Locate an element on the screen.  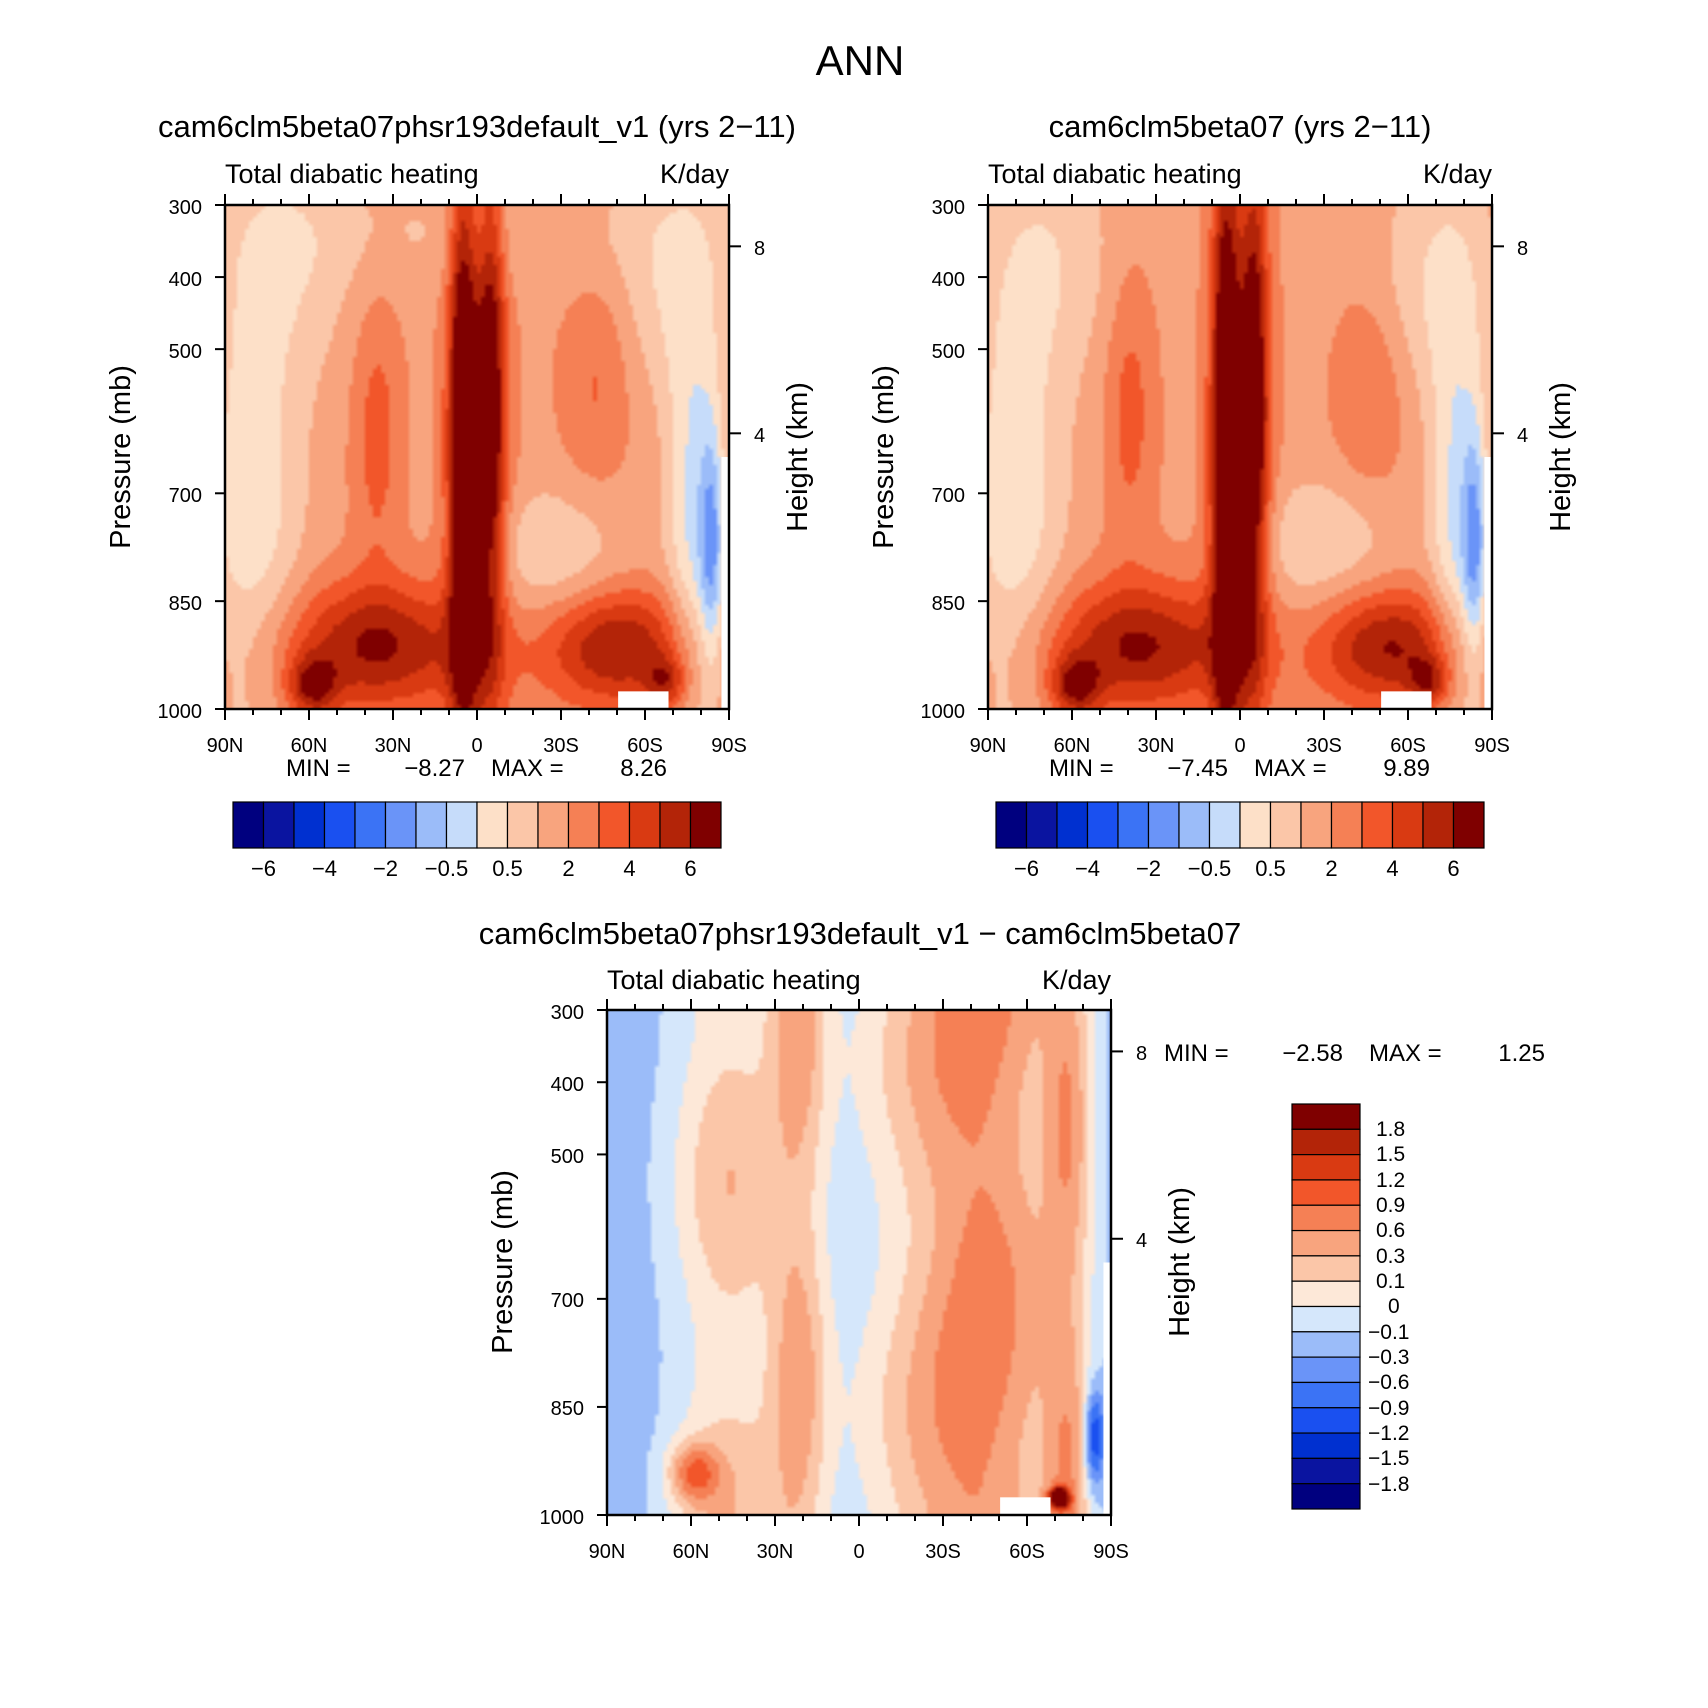
panel-1-plot-area is located at coordinates (478, 457).